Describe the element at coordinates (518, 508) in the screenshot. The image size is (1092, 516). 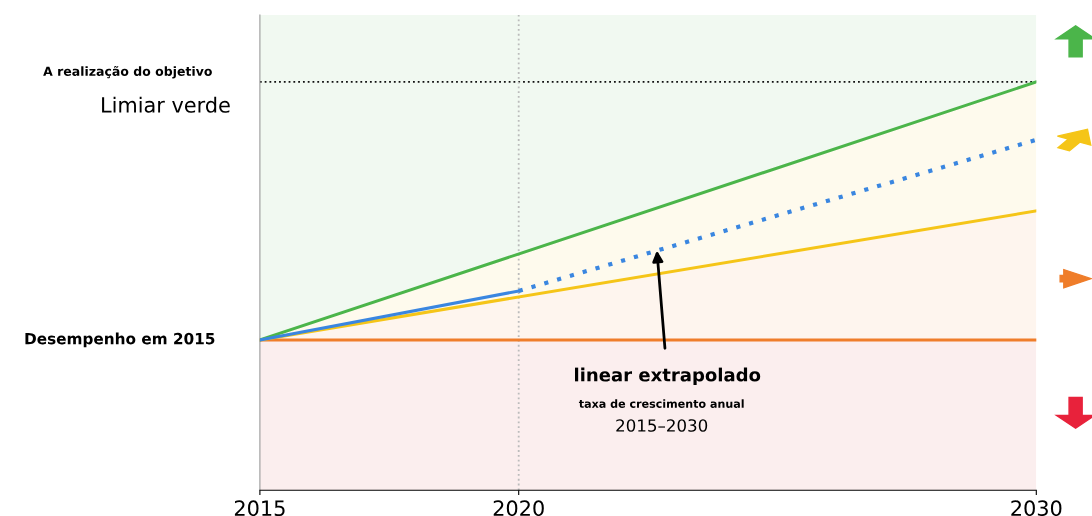
I see `x-tick-label: 2020` at that location.